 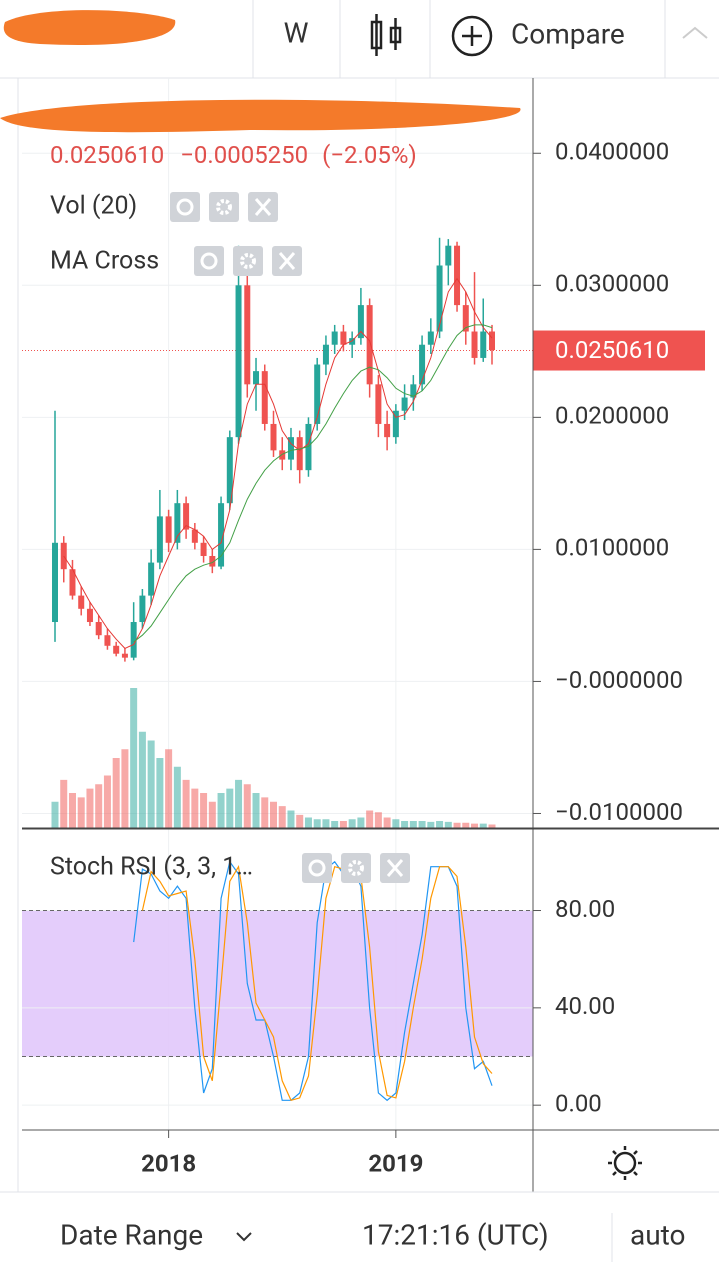 I want to click on settings-button, so click(x=625, y=1163).